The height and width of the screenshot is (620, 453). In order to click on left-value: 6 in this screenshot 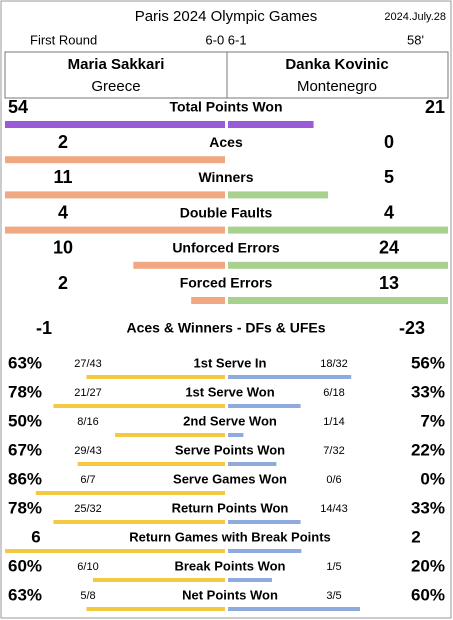, I will do `click(35, 536)`.